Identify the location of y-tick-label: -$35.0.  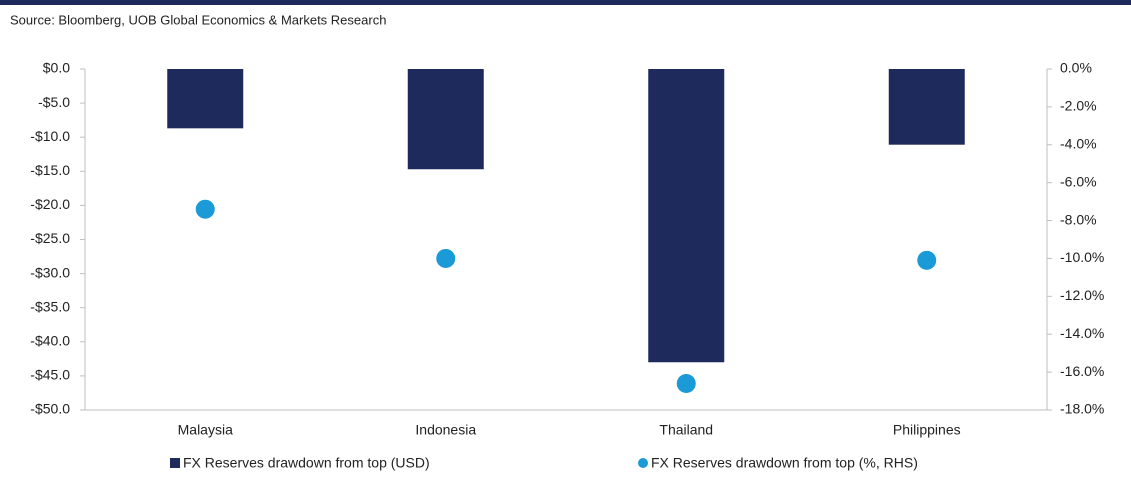
(50, 306).